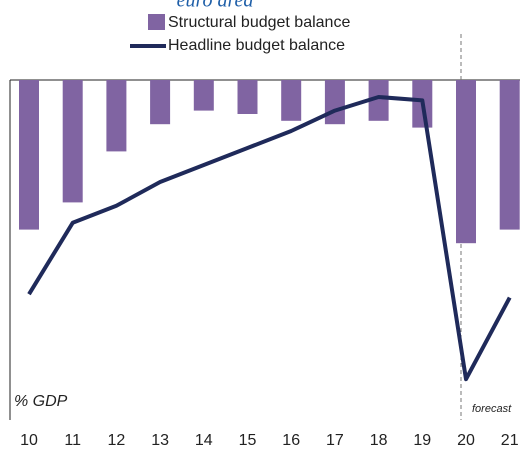 Image resolution: width=522 pixels, height=450 pixels. What do you see at coordinates (492, 409) in the screenshot?
I see `forecast-label: forecast` at bounding box center [492, 409].